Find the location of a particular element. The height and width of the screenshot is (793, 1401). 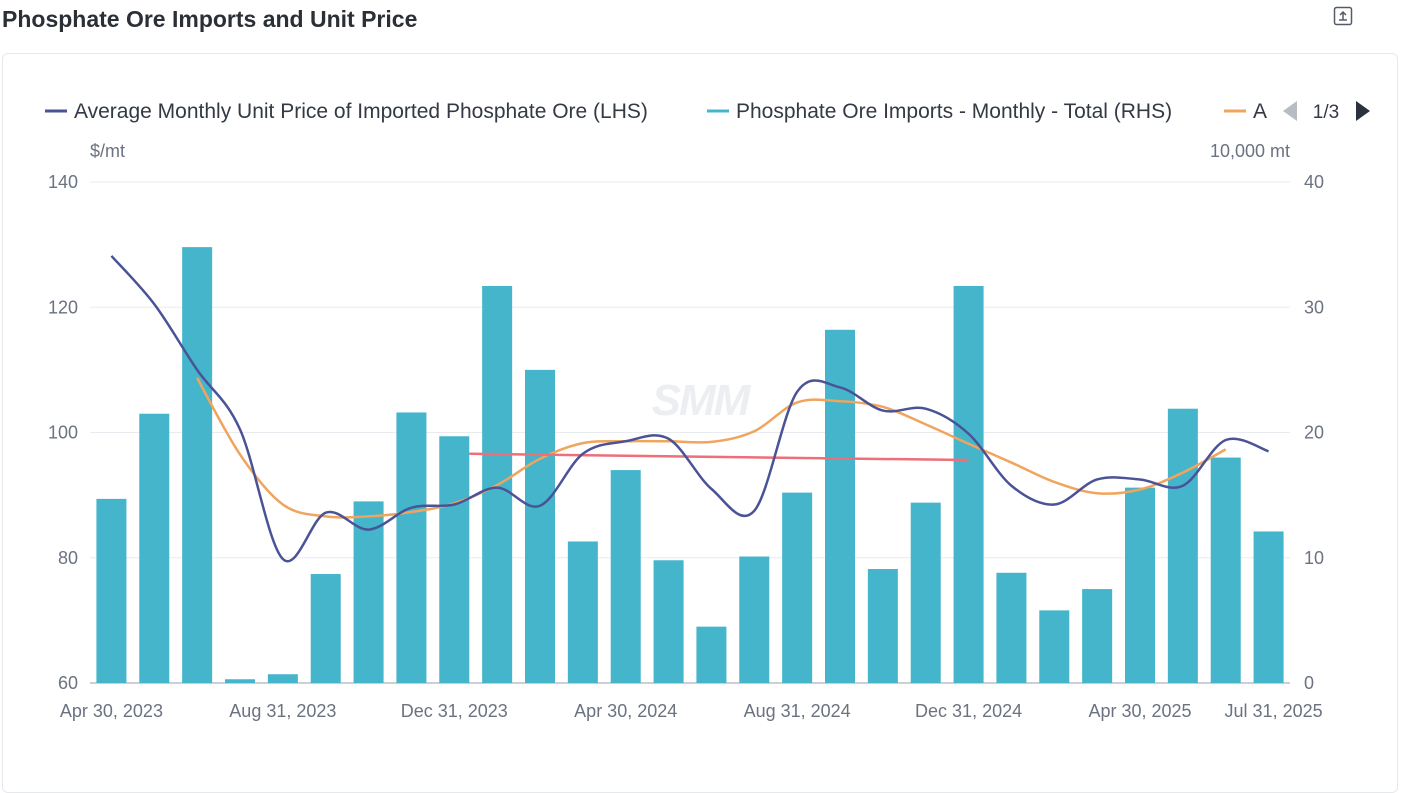

watermark: SMM is located at coordinates (702, 400).